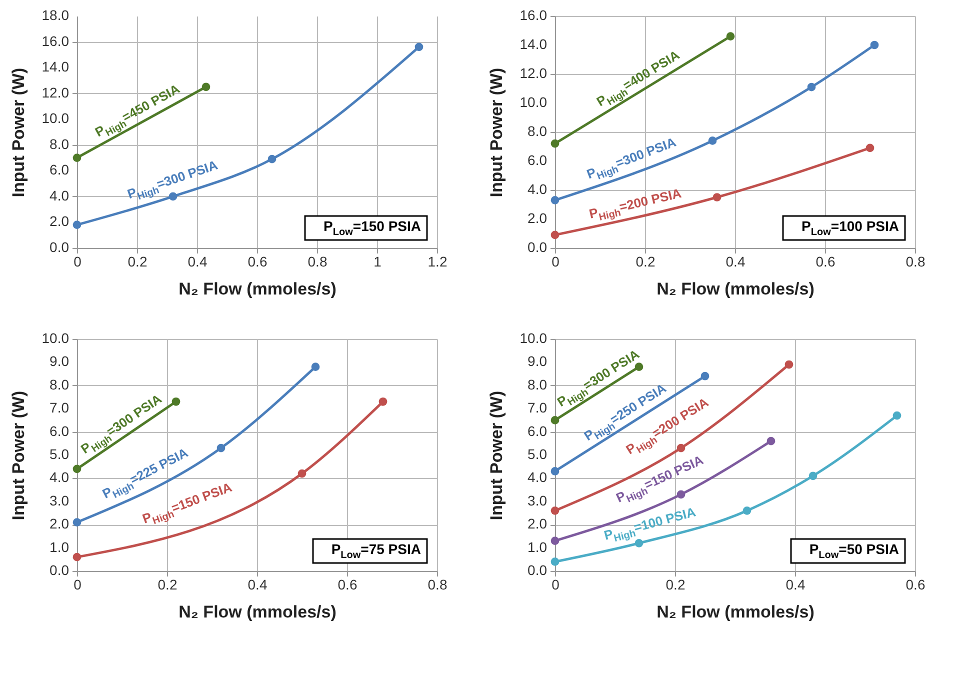  What do you see at coordinates (438, 262) in the screenshot?
I see `x-tick-label: 1.2` at bounding box center [438, 262].